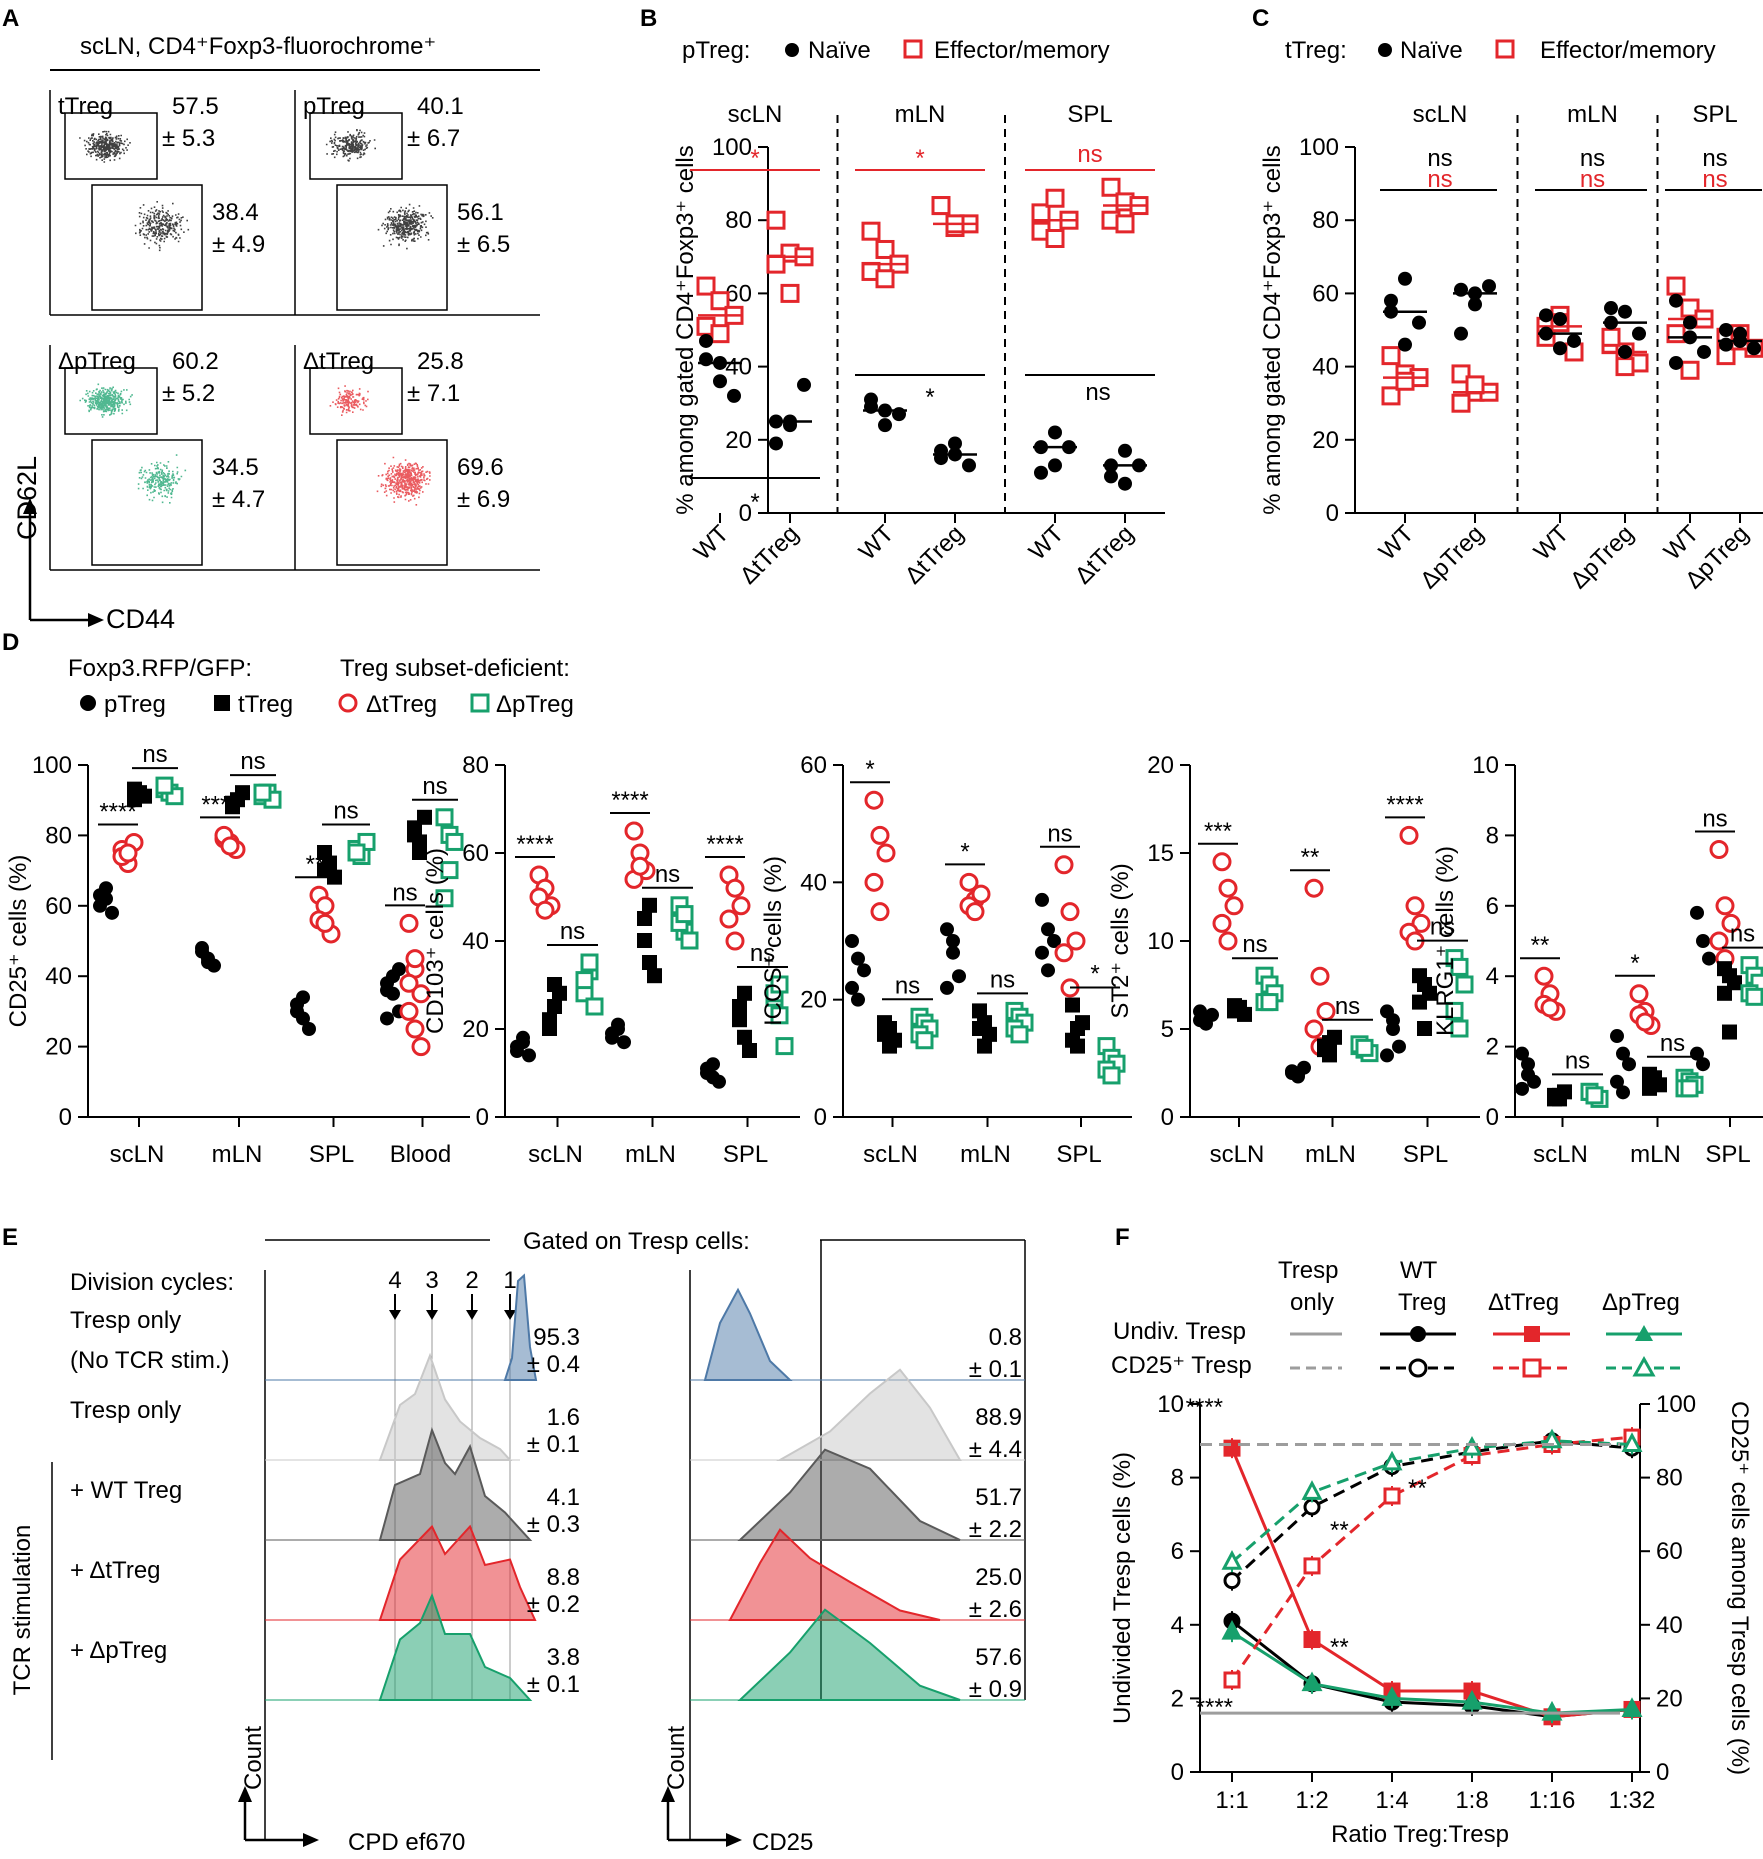  What do you see at coordinates (150, 1360) in the screenshot?
I see `row-label2: (No TCR stim.)` at bounding box center [150, 1360].